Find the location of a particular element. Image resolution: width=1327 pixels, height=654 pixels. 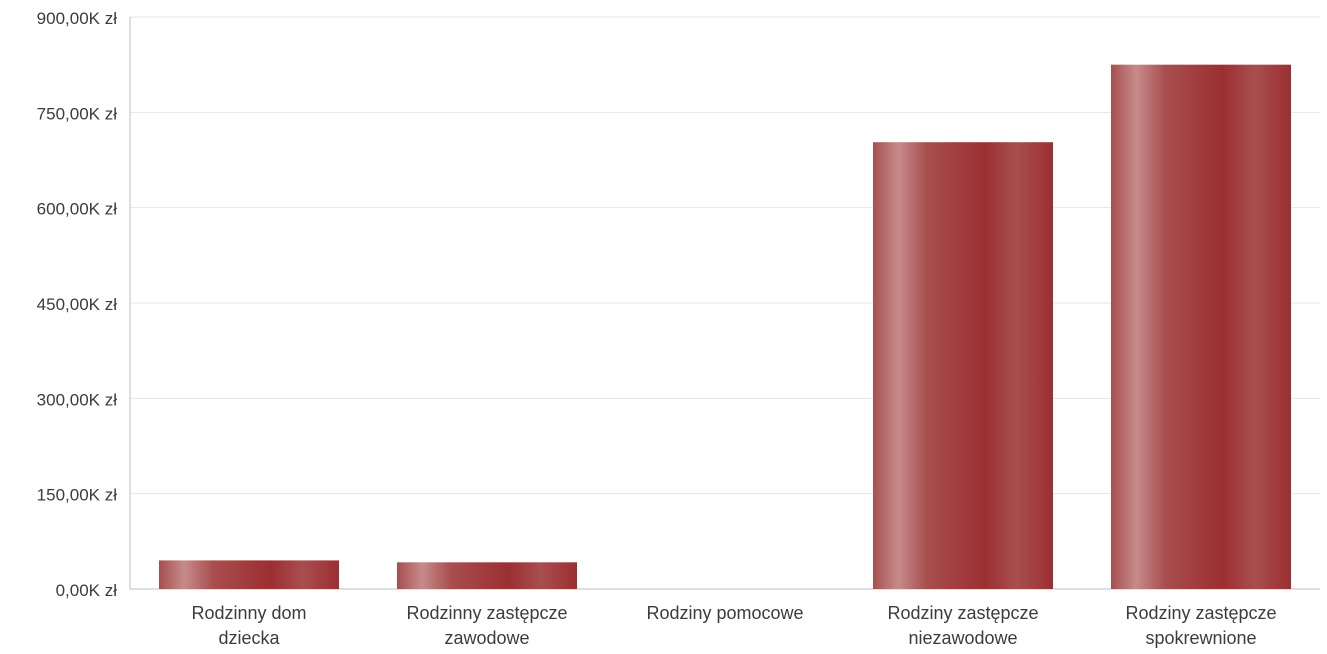

y-tick-label: 750,00K zł is located at coordinates (77, 113).